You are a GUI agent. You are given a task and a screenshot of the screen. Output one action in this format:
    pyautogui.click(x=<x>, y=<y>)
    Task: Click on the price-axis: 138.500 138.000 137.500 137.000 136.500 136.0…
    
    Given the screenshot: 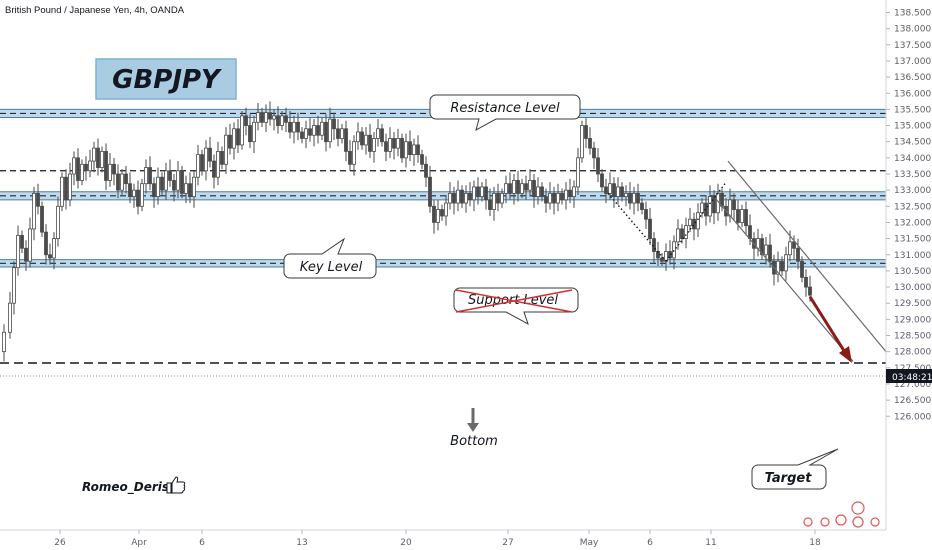 What is the action you would take?
    pyautogui.click(x=908, y=216)
    